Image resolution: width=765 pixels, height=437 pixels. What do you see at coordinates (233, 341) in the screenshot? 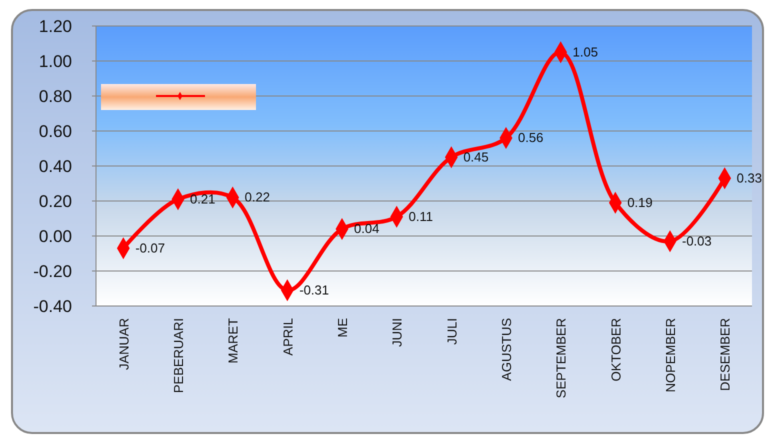
I see `x-tick-label: MARET` at bounding box center [233, 341].